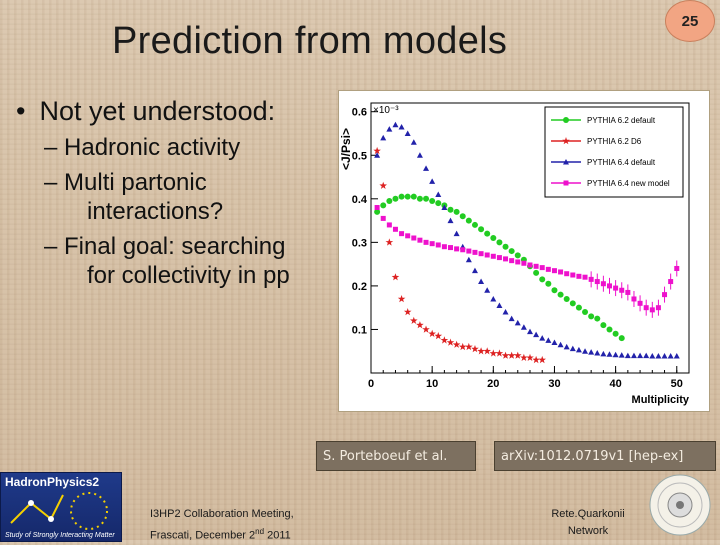  I want to click on x-tick-label: 20, so click(493, 384).